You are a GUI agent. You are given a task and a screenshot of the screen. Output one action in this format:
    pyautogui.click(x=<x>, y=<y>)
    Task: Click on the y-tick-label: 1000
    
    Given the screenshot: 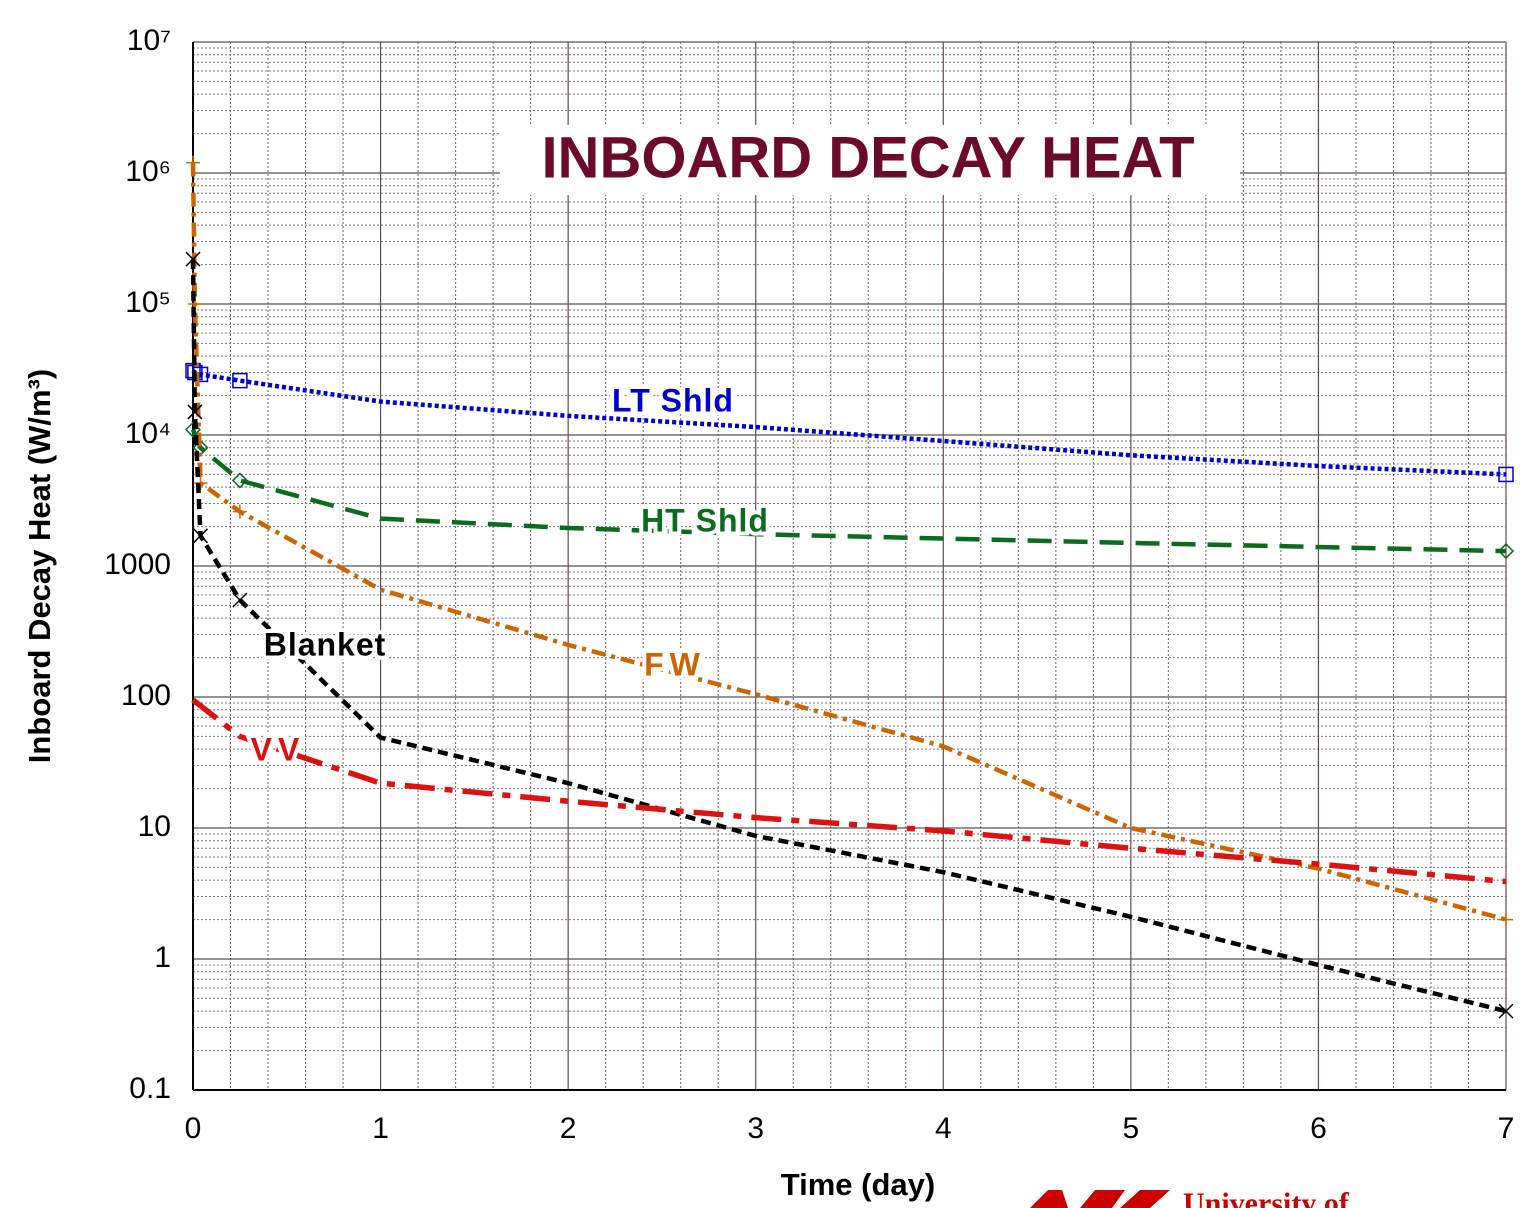 What is the action you would take?
    pyautogui.click(x=137, y=564)
    